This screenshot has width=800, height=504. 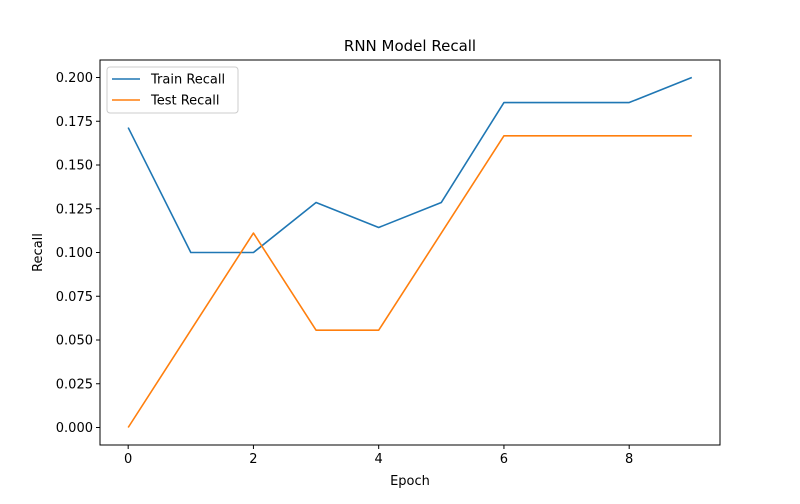 What do you see at coordinates (410, 46) in the screenshot?
I see `chart-title: RNN Model Recall` at bounding box center [410, 46].